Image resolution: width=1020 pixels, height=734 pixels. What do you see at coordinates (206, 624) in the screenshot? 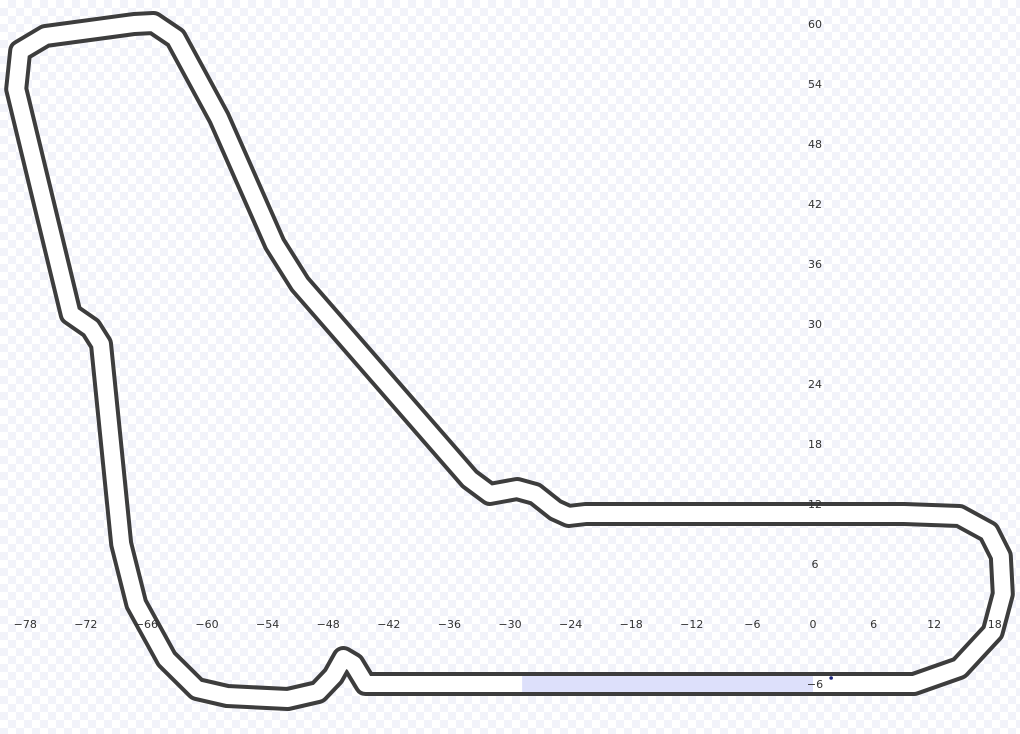
I see `x-tick-label: −60` at bounding box center [206, 624].